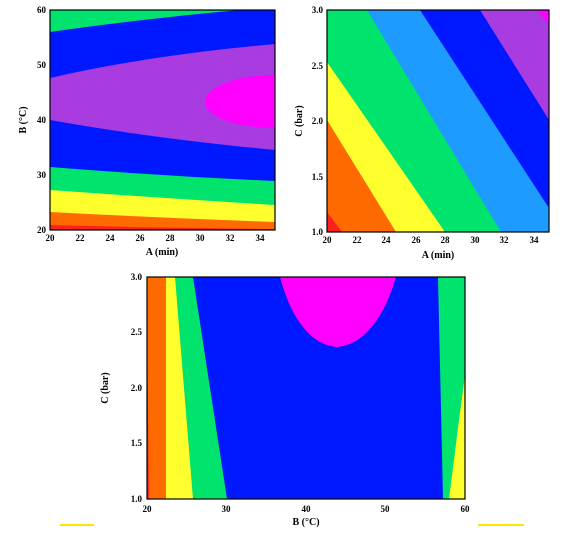 Image resolution: width=576 pixels, height=536 pixels. Describe the element at coordinates (466, 509) in the screenshot. I see `x-tick: 60` at that location.